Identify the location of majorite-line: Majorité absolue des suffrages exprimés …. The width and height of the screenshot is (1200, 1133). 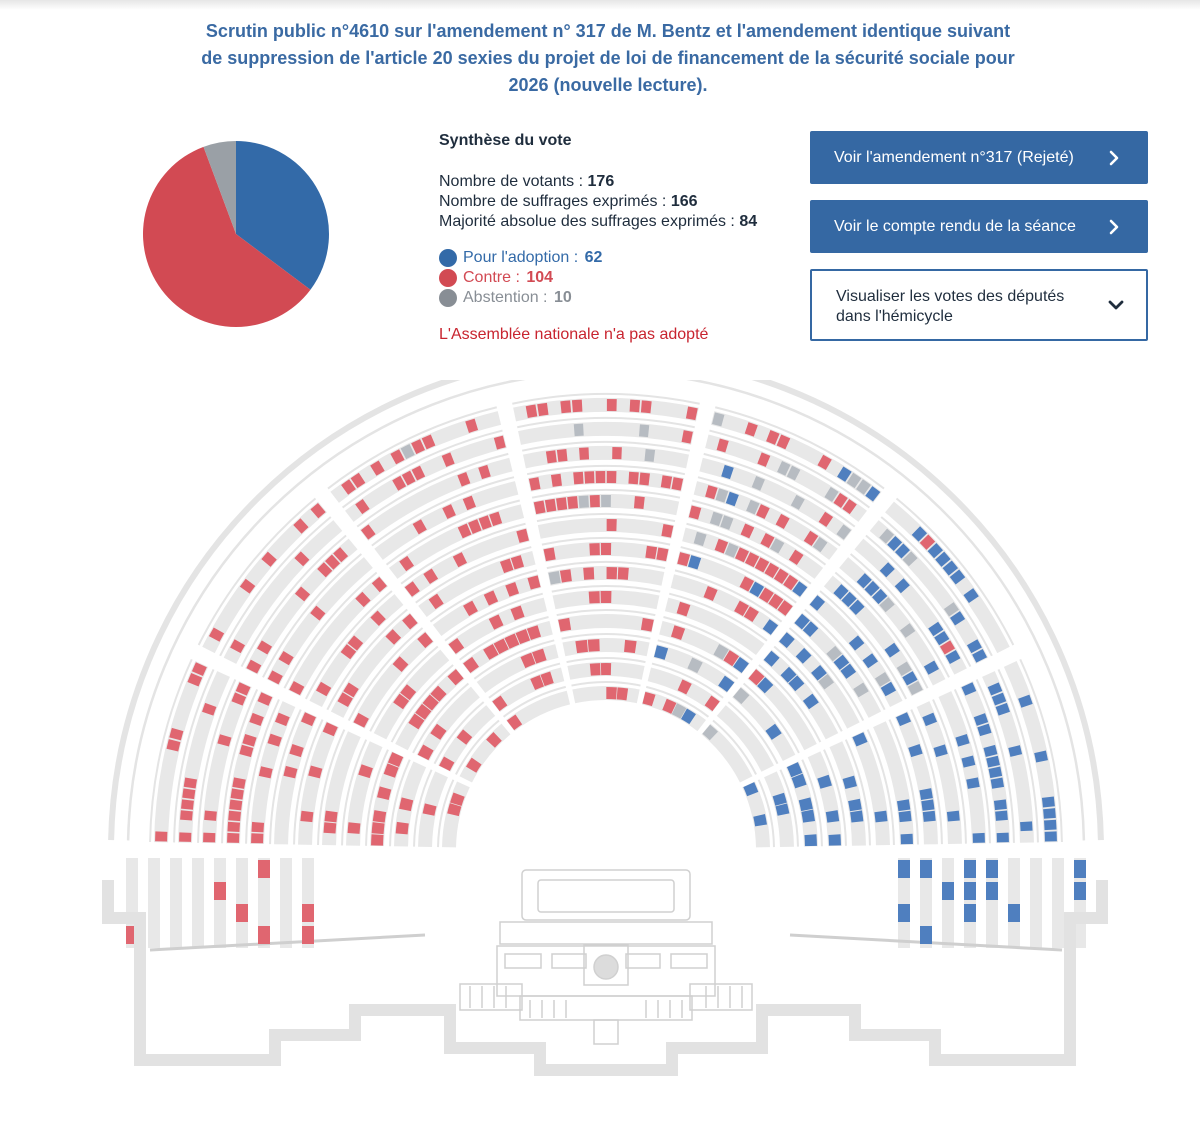
(619, 222).